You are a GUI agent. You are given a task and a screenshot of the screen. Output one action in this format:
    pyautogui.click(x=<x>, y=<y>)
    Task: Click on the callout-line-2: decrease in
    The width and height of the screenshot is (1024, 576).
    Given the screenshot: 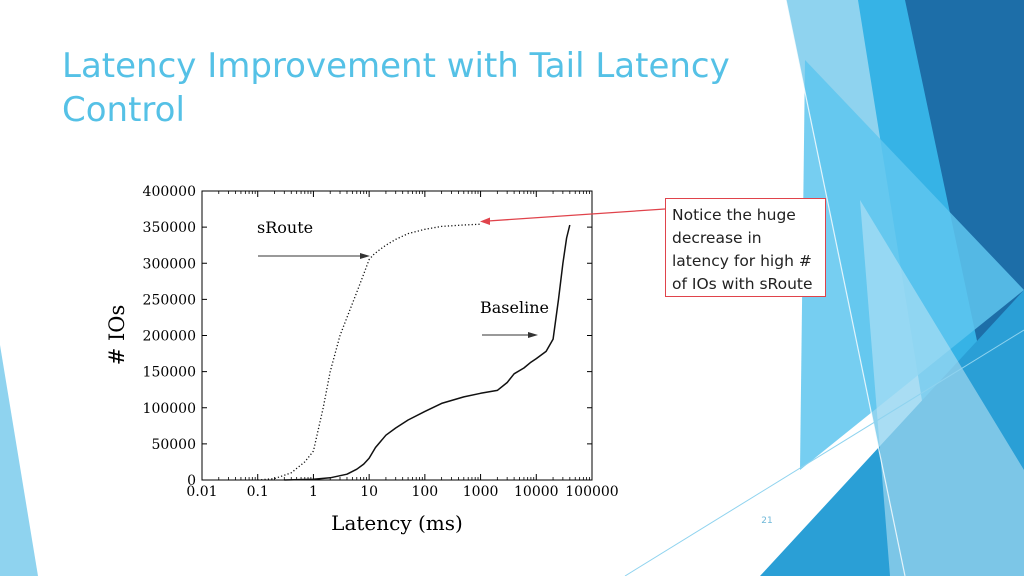 What is the action you would take?
    pyautogui.click(x=717, y=238)
    